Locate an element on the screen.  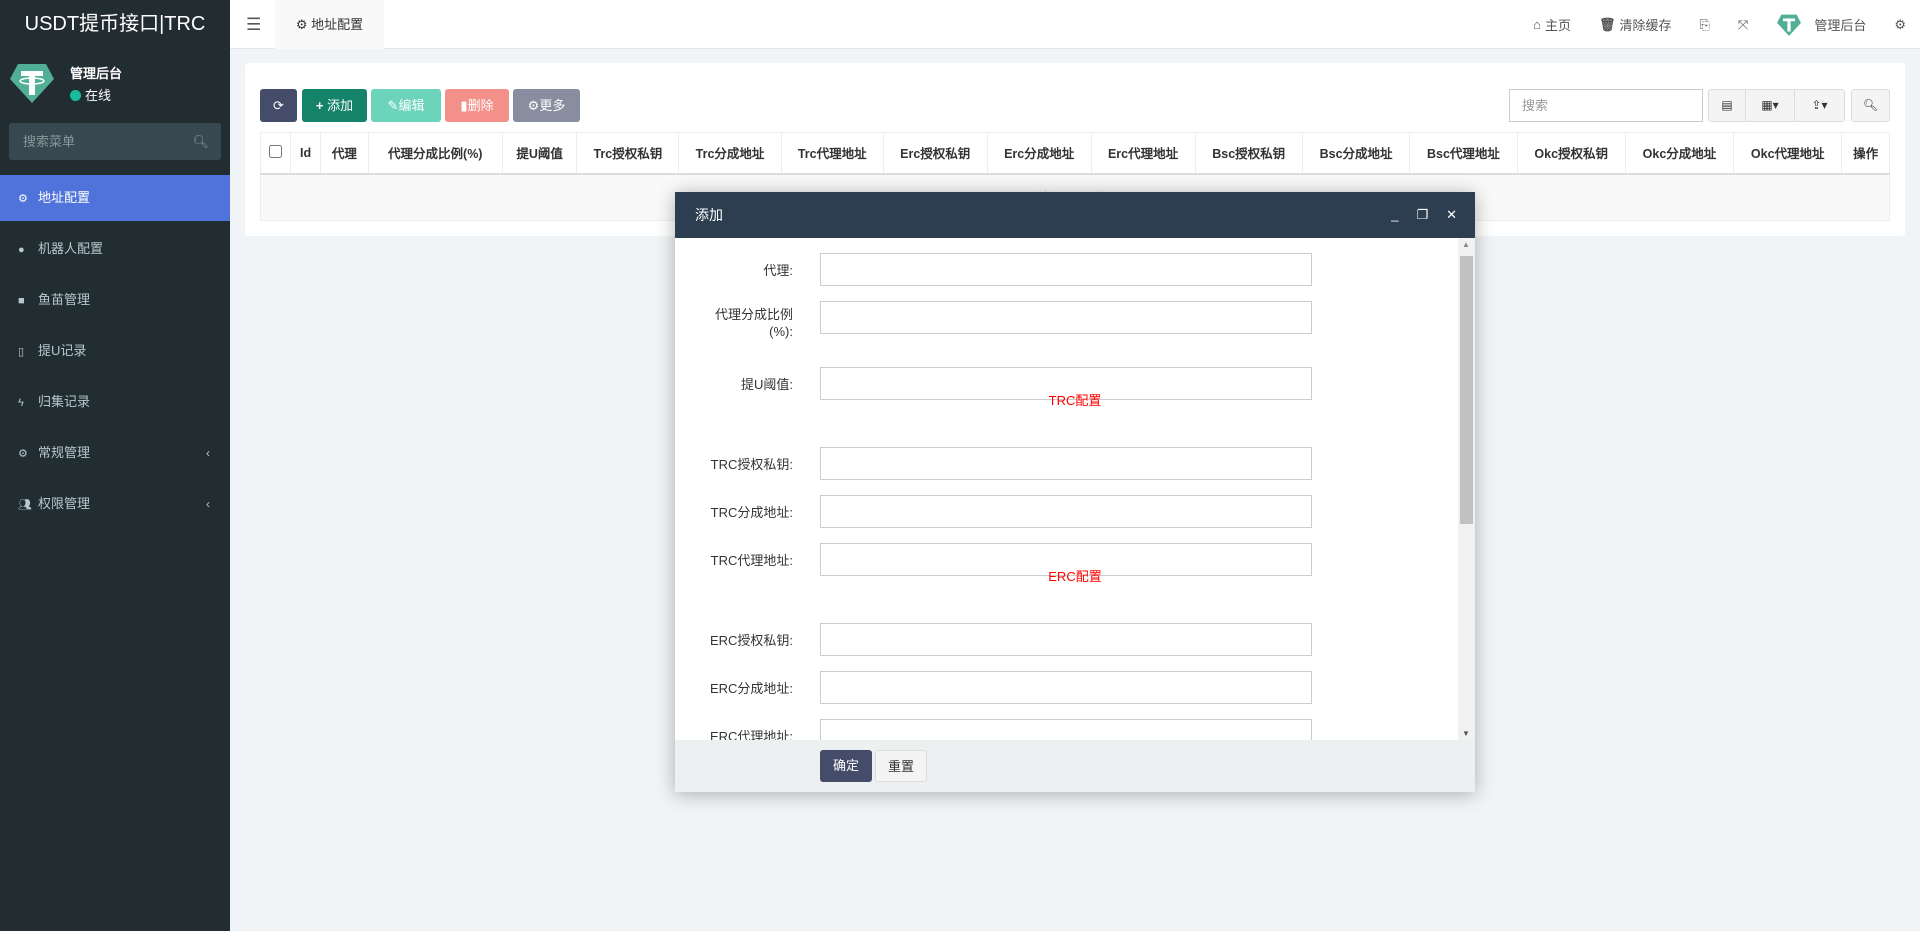
column-header: Bsc代理地址 is located at coordinates (1463, 153).